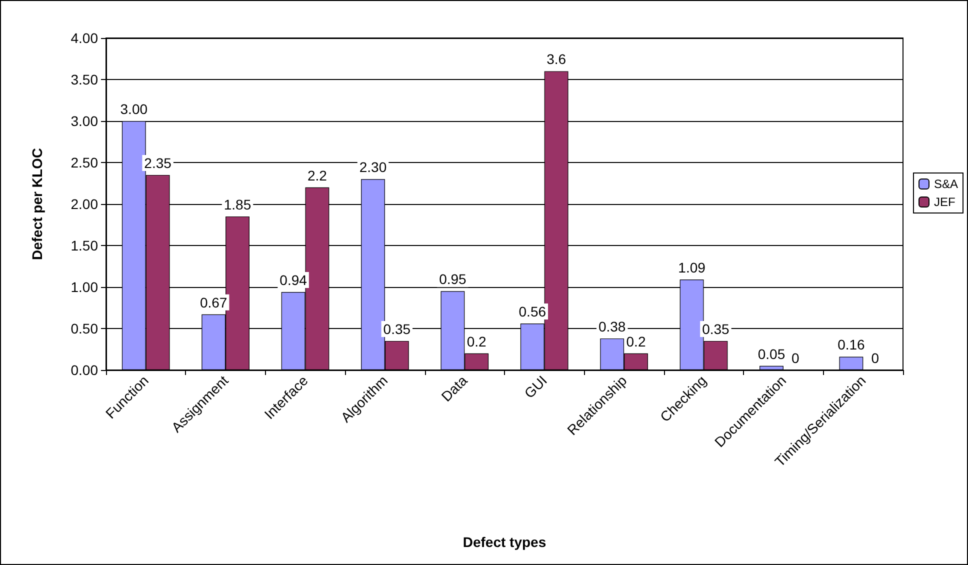  Describe the element at coordinates (294, 280) in the screenshot. I see `data-label: 0.94` at that location.